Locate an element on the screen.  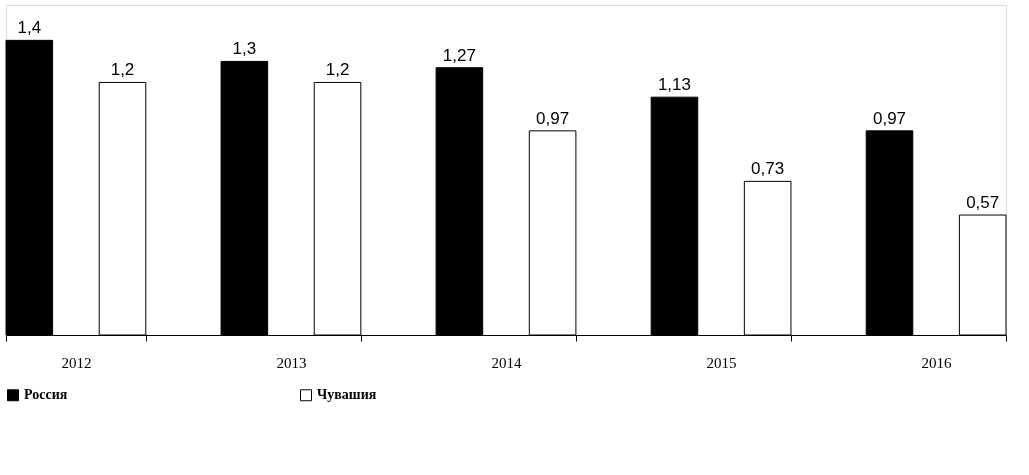
data-label: 1,13 is located at coordinates (674, 85).